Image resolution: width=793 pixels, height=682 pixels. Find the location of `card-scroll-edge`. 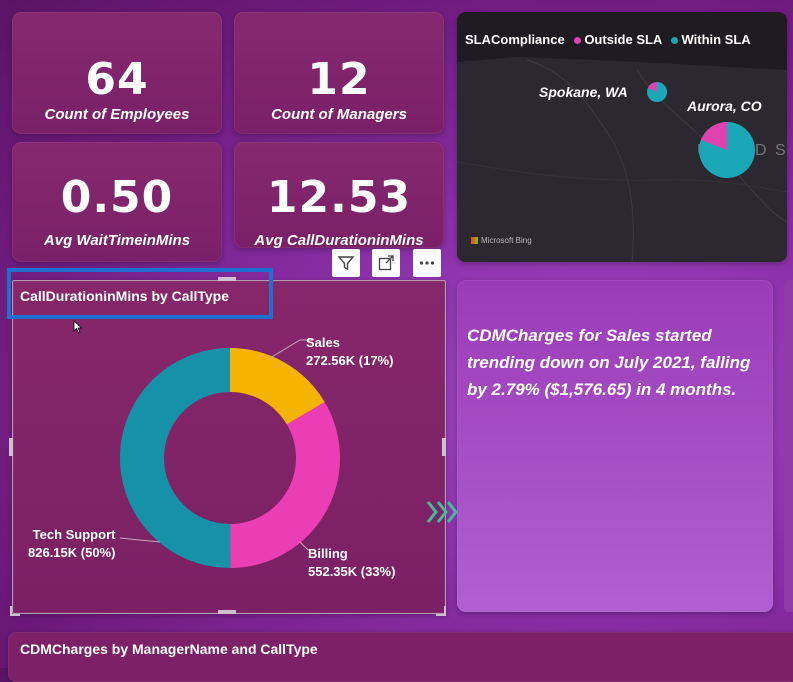

card-scroll-edge is located at coordinates (788, 446).